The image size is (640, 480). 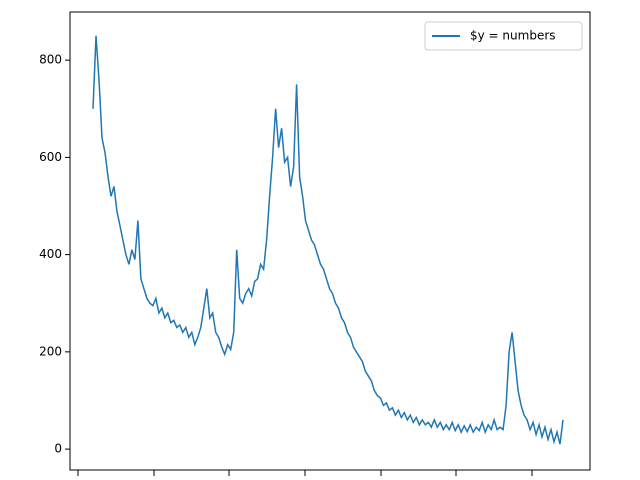 I want to click on legend-box, so click(x=503, y=36).